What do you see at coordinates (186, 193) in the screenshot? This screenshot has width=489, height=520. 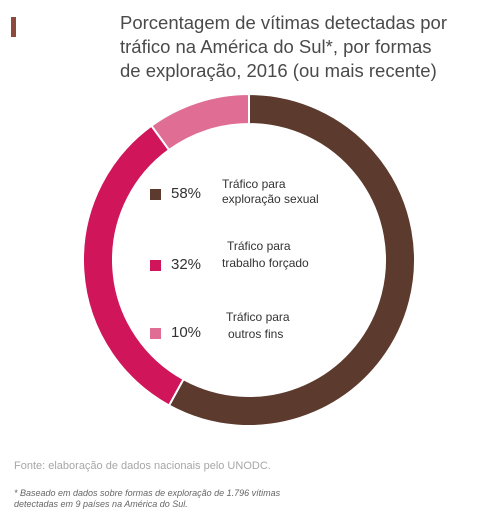 I see `legend-percent: 58%` at bounding box center [186, 193].